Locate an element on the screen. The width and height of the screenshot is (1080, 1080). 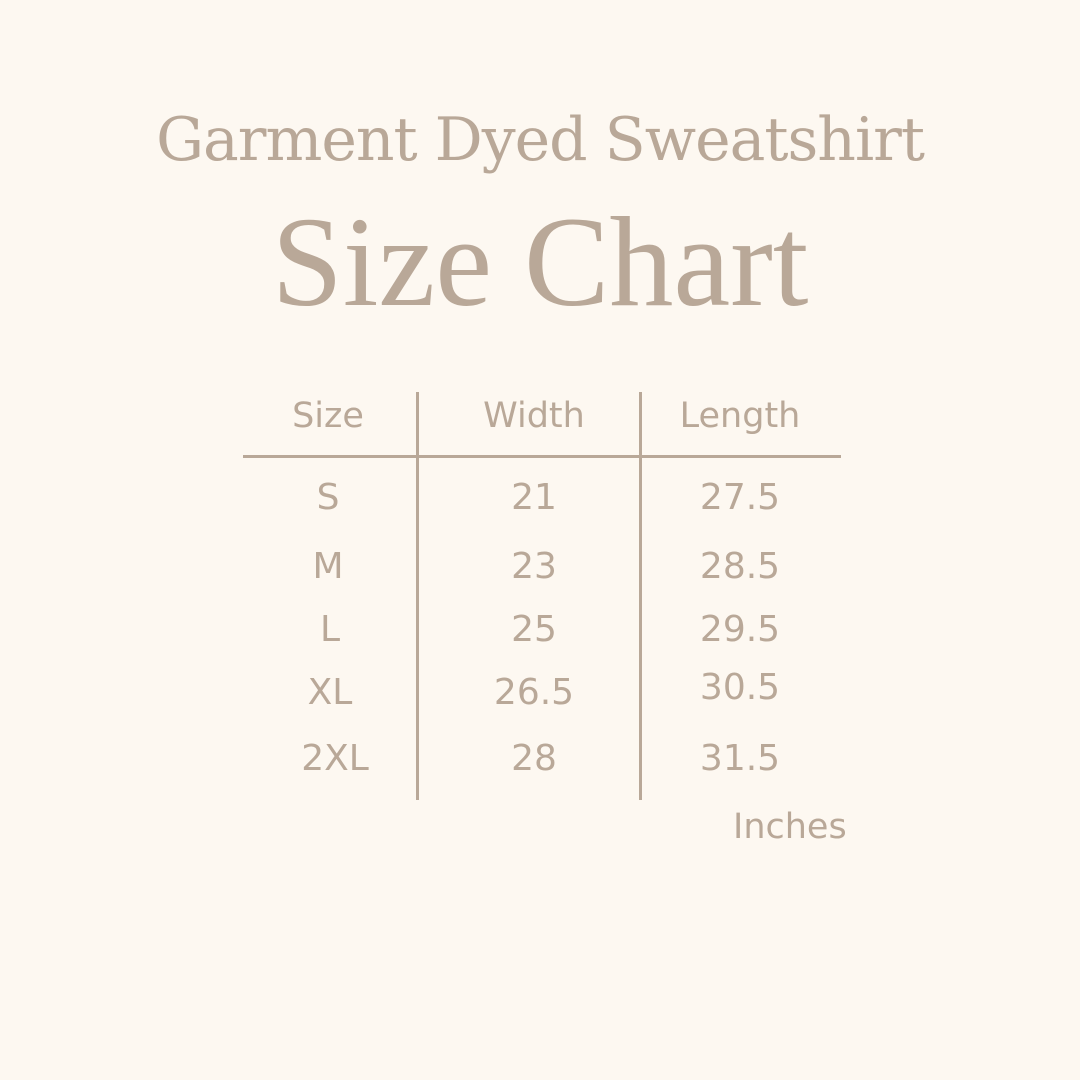
cell-length: 30.5 is located at coordinates (740, 687).